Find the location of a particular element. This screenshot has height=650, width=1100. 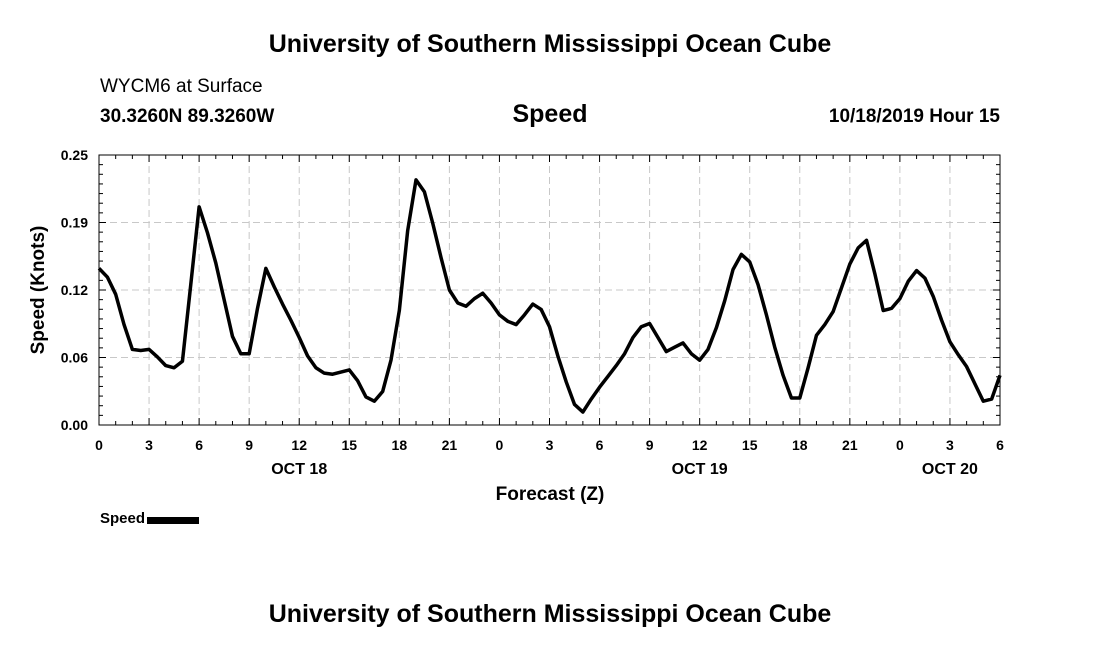

y-tick-label: 0.12 is located at coordinates (74, 290).